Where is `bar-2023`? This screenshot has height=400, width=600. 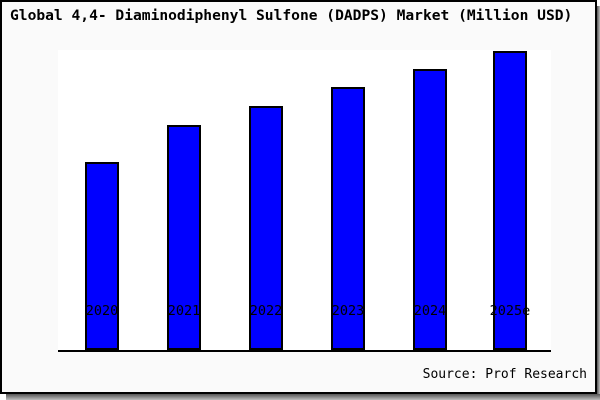 bar-2023 is located at coordinates (348, 218).